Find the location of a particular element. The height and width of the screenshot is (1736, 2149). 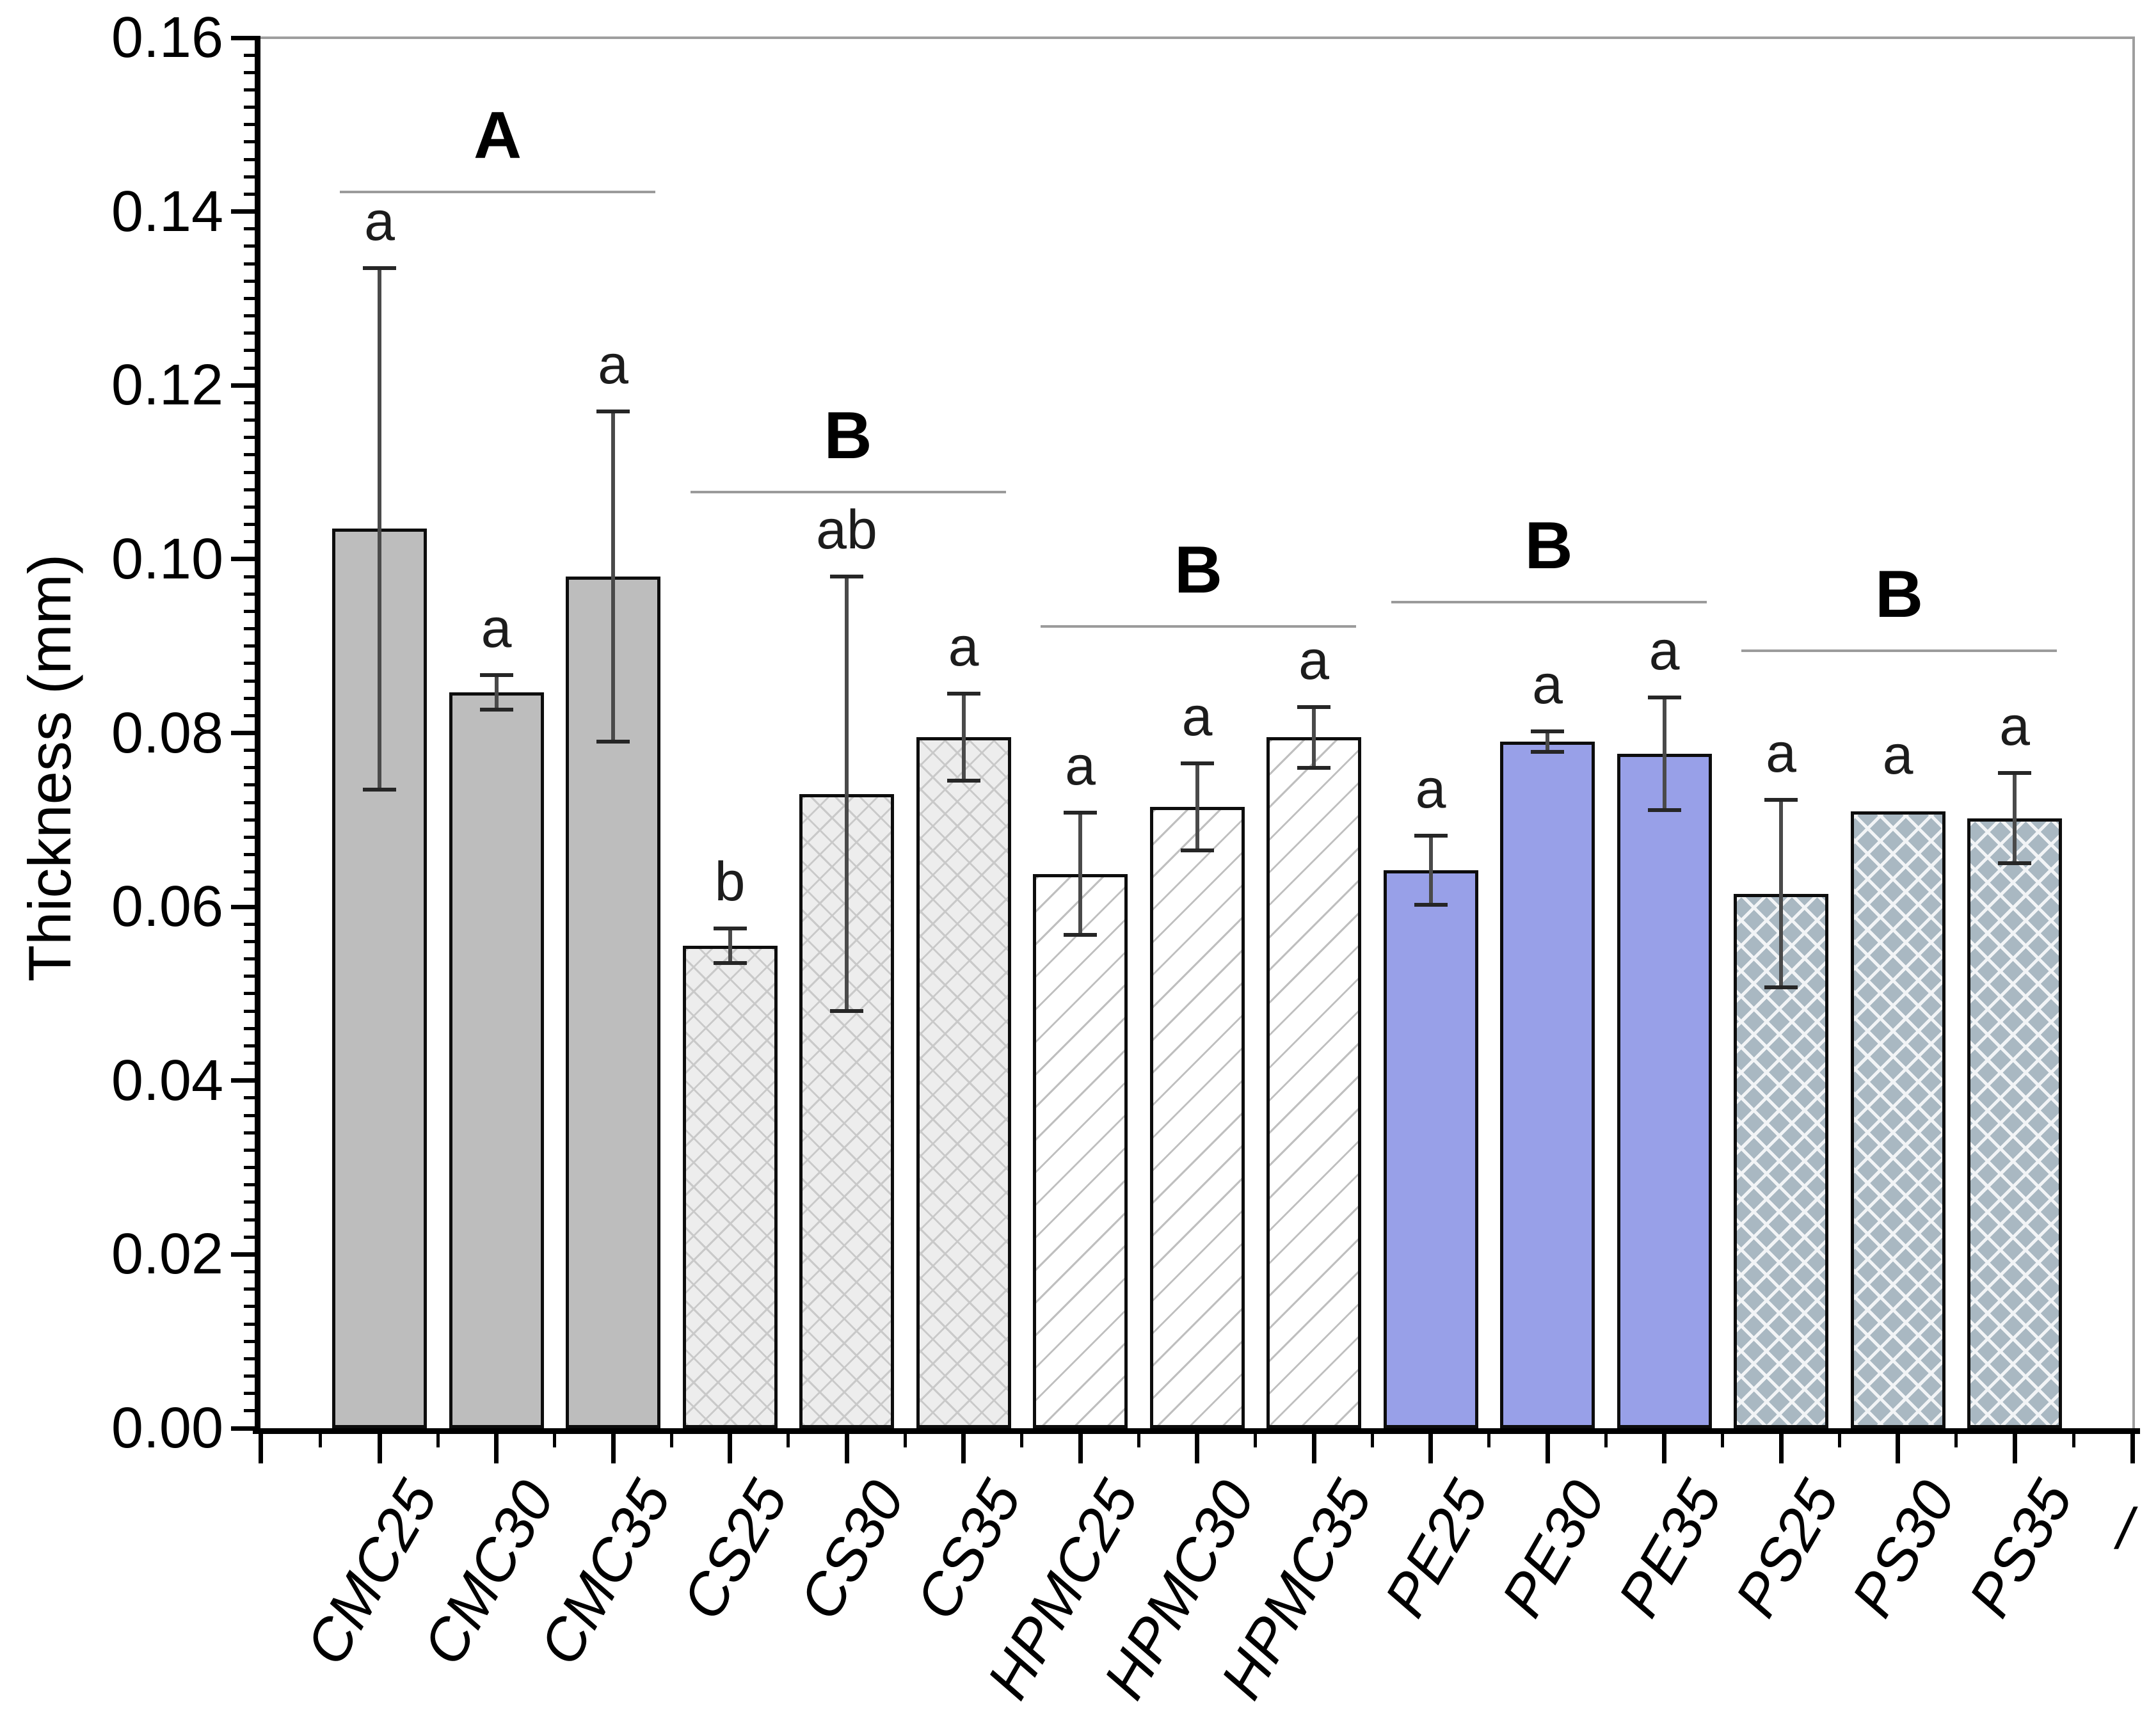

error-bar-cap-top-PE25 is located at coordinates (1431, 835).